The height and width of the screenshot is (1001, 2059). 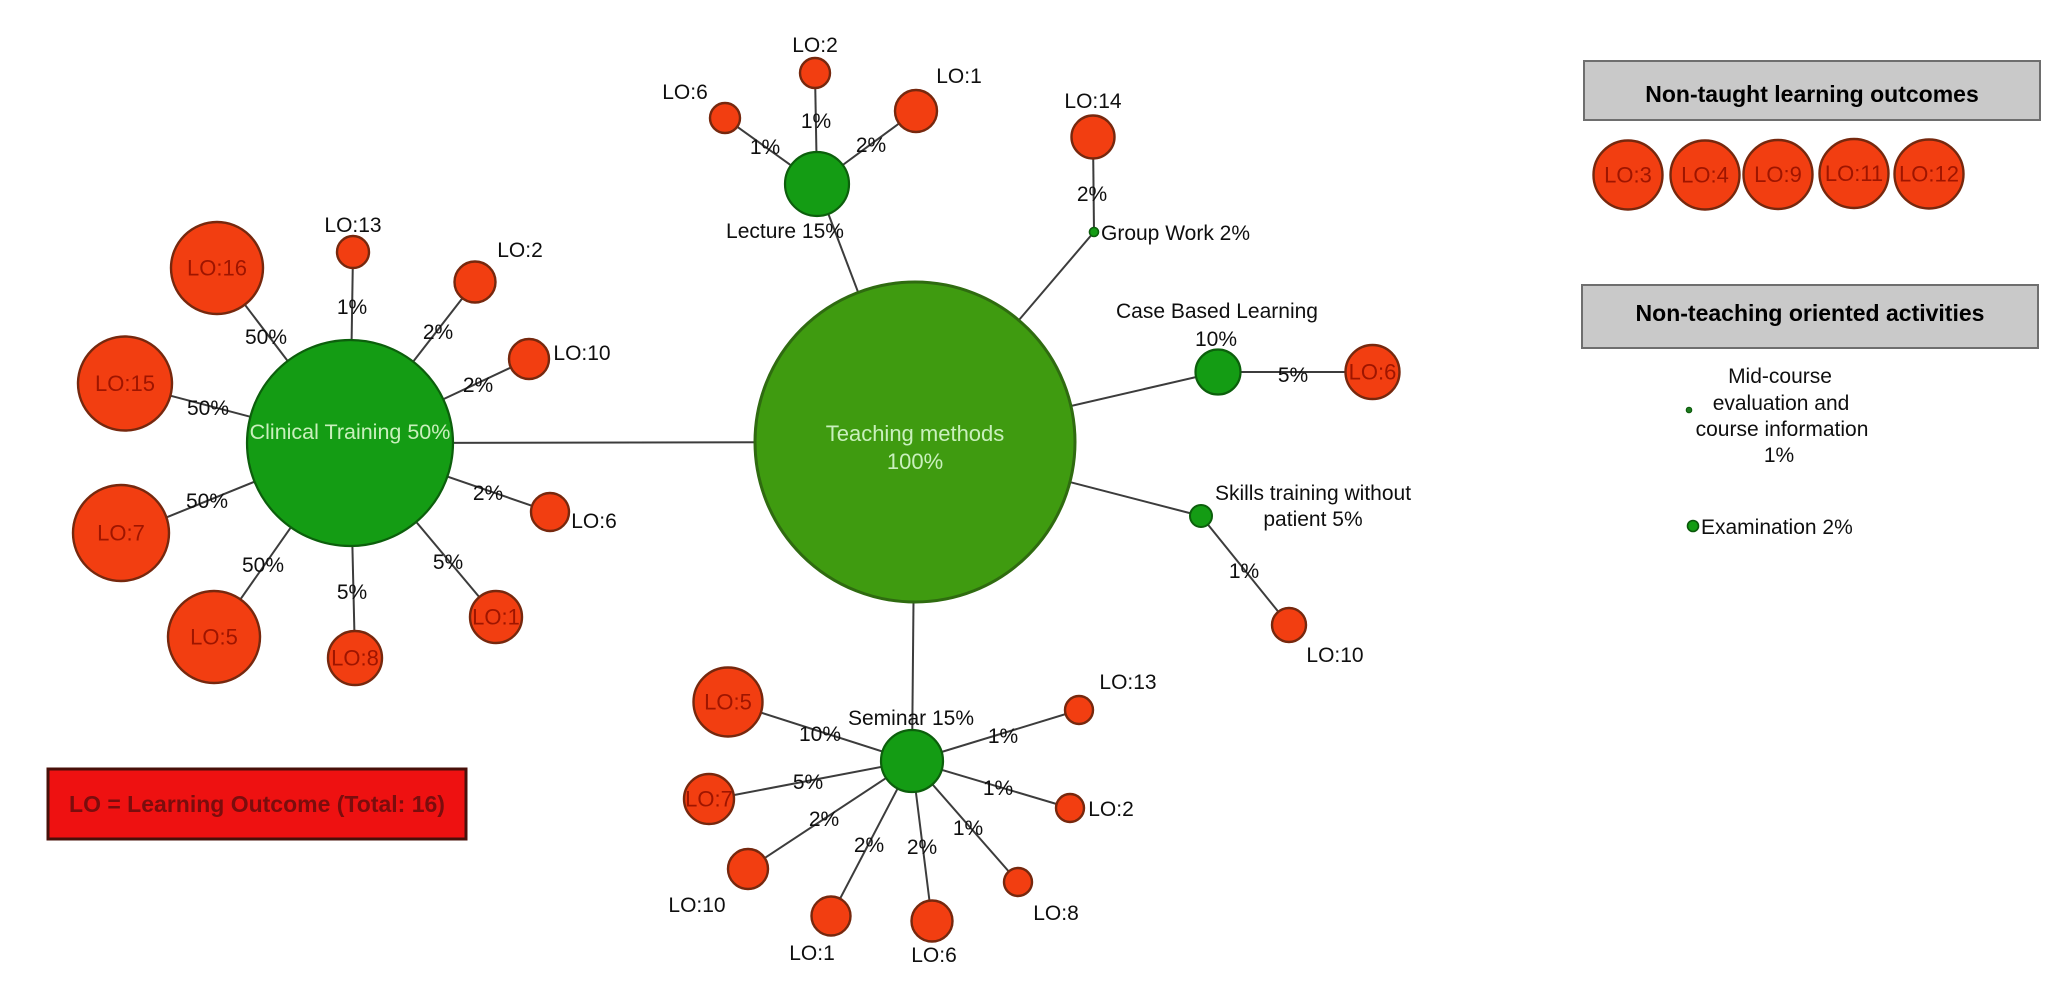 What do you see at coordinates (1854, 173) in the screenshot?
I see `svg-text: LO:11` at bounding box center [1854, 173].